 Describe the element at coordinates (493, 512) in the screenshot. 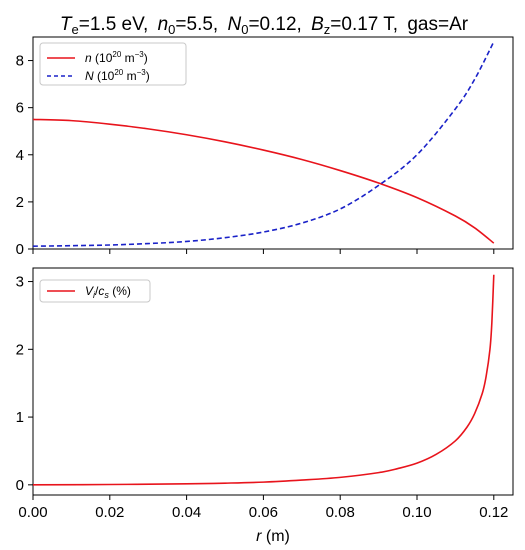

I see `xtick-label: 0.12` at that location.